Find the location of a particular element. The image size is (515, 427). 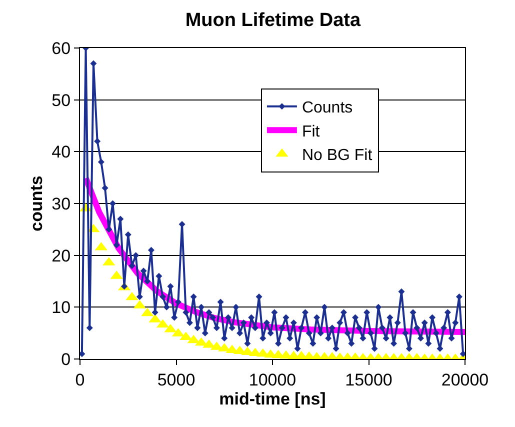

y-tick-label: 0 is located at coordinates (66, 359).